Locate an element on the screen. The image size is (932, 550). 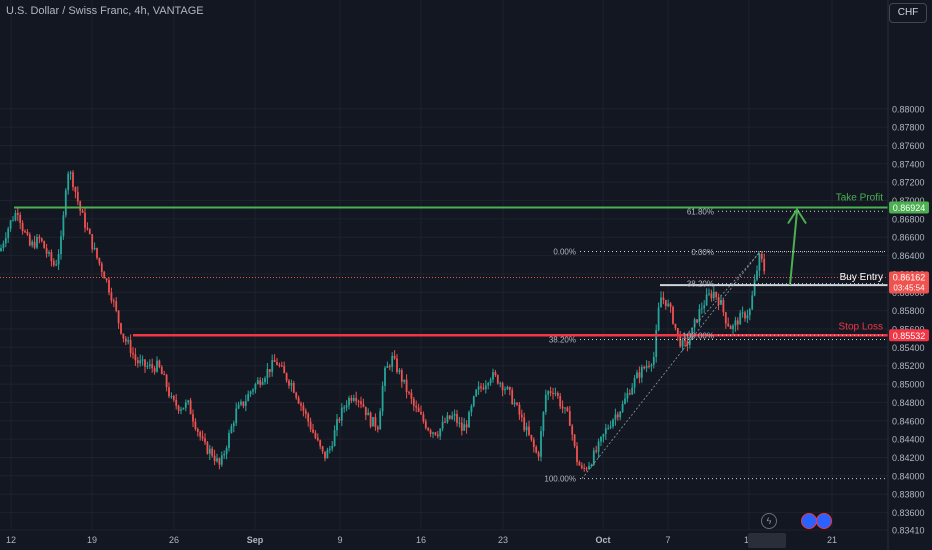
x-tick-label: Sep is located at coordinates (255, 540).